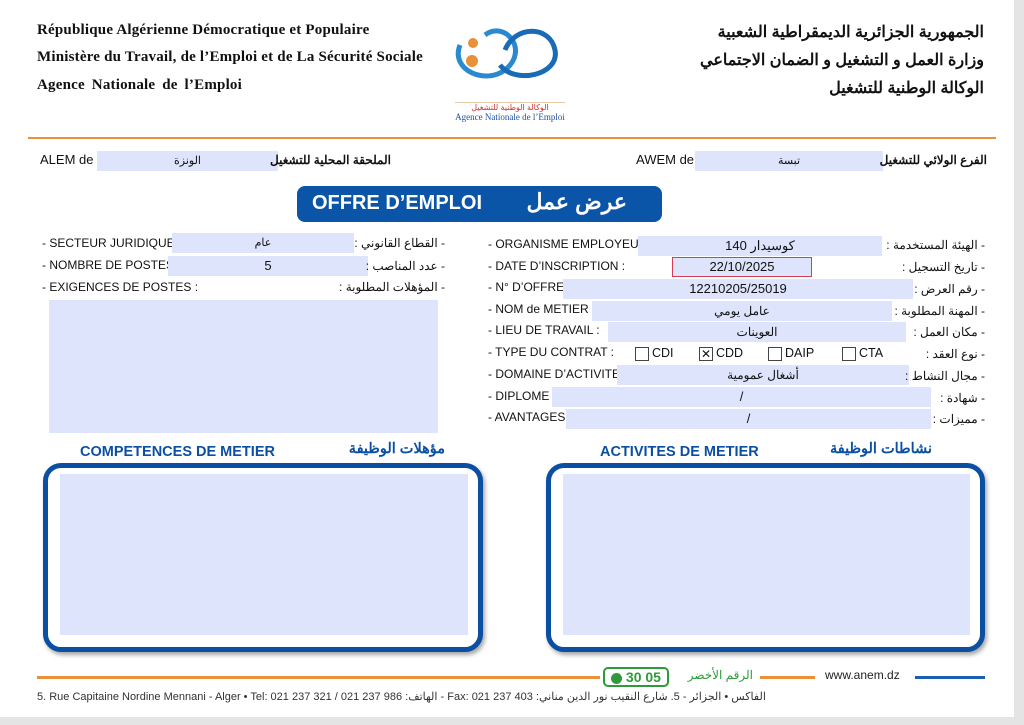 The height and width of the screenshot is (725, 1024). Describe the element at coordinates (763, 375) in the screenshot. I see `domaine-field: أشغال عمومية` at that location.